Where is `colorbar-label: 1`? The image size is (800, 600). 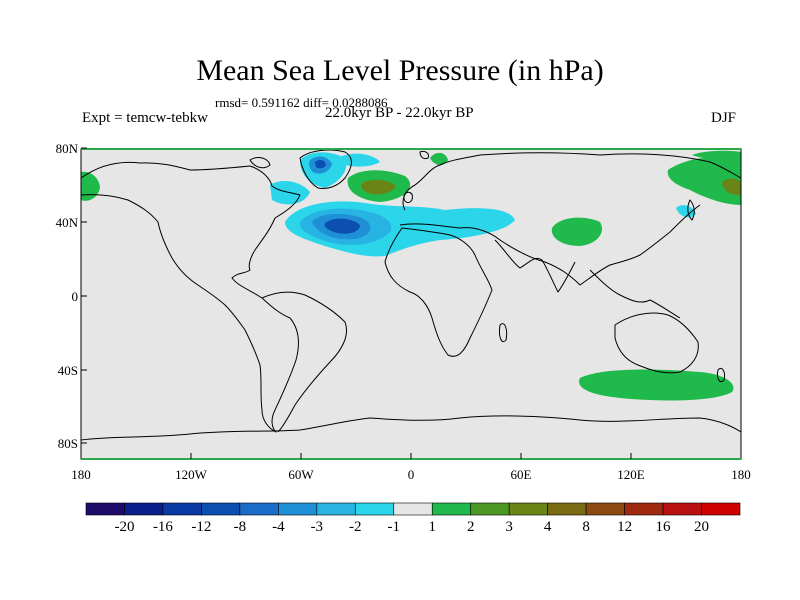
colorbar-label: 1 is located at coordinates (432, 527).